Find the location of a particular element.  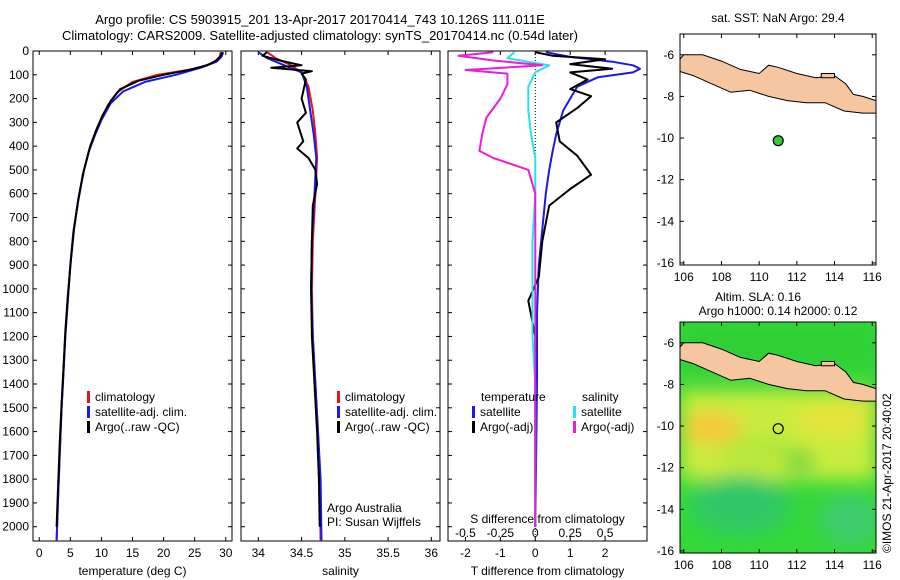

depth-tick-label: 600 is located at coordinates (19, 194).